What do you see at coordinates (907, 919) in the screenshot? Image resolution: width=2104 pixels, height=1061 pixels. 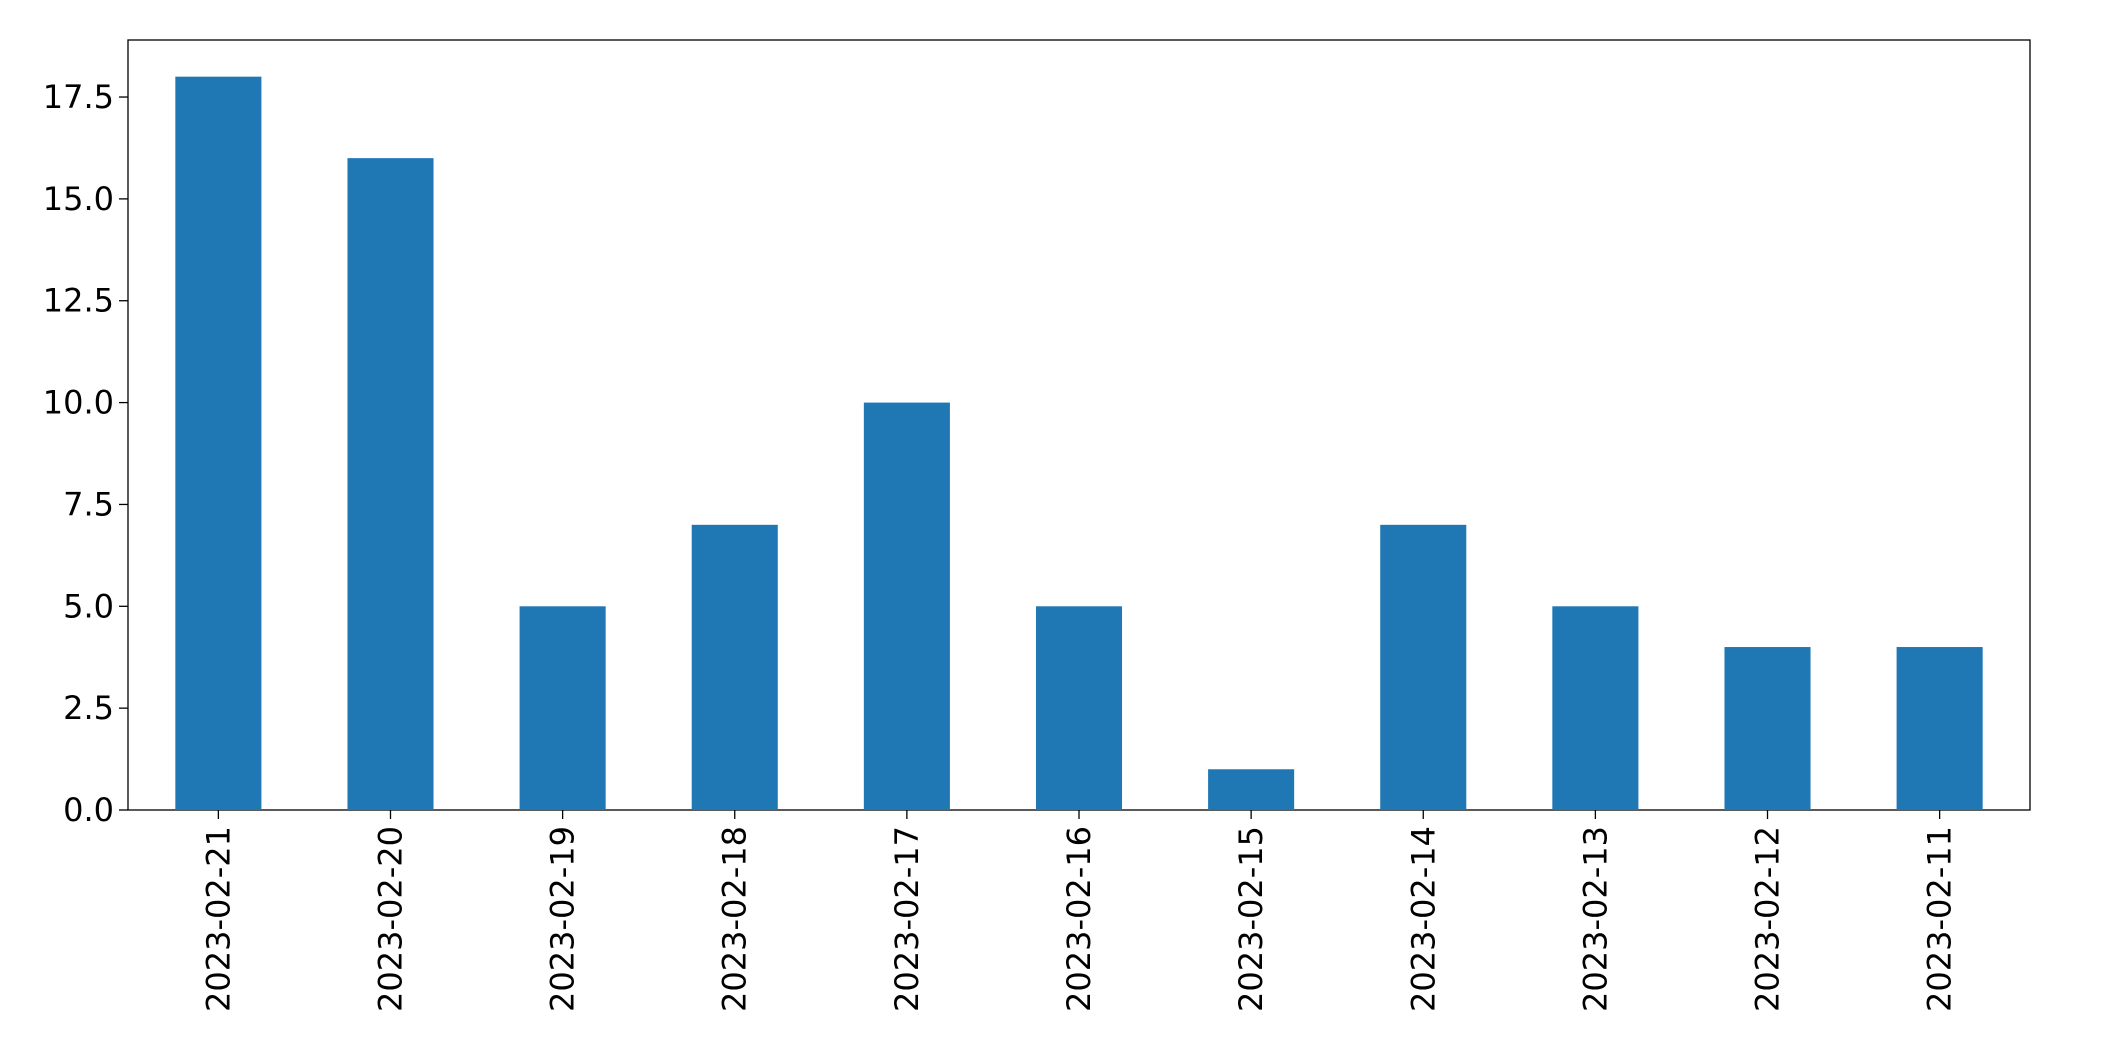 I see `x-tick-label: 2023-02-17` at bounding box center [907, 919].